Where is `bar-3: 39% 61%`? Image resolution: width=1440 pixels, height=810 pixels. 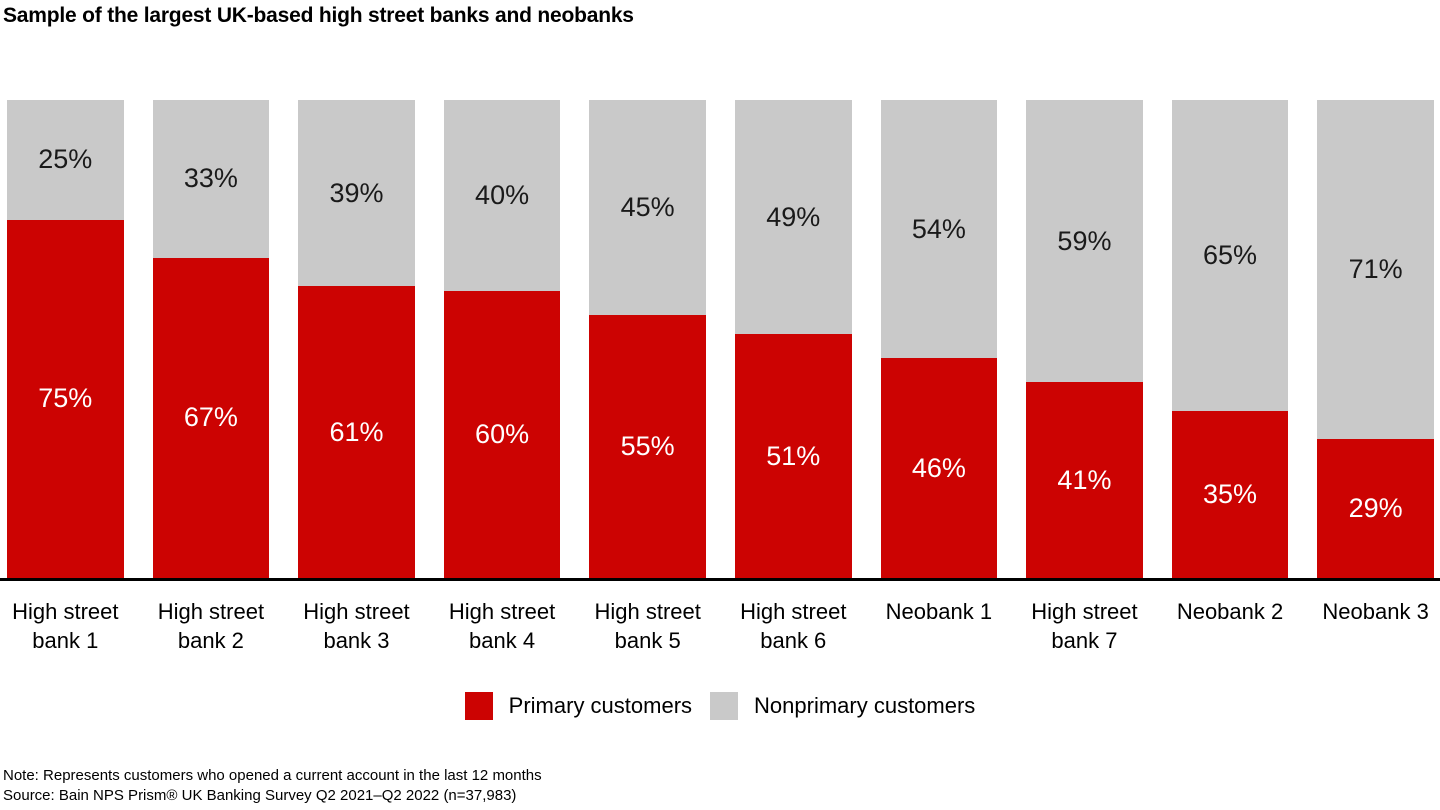 bar-3: 39% 61% is located at coordinates (356, 339).